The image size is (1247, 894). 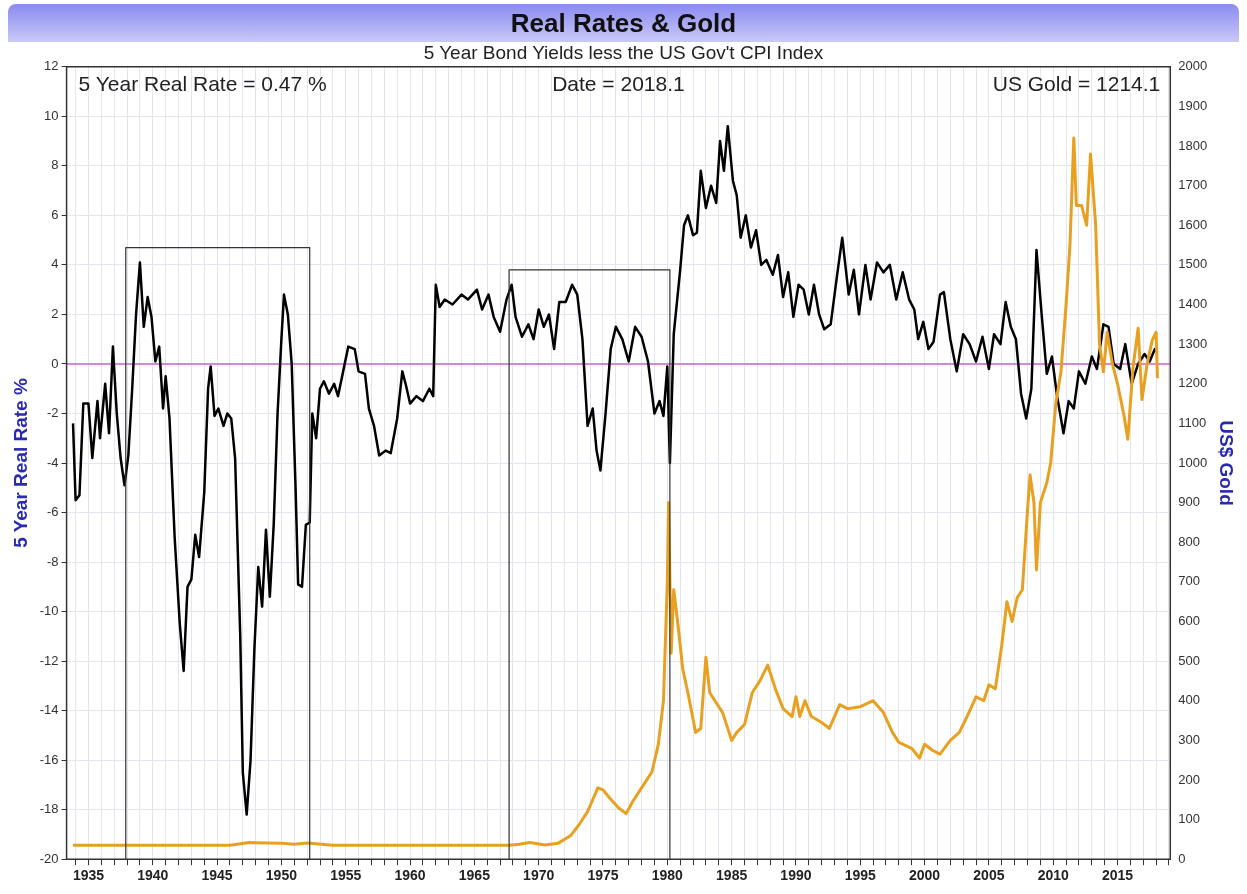 I want to click on y-tick-label: -4, so click(x=53, y=462).